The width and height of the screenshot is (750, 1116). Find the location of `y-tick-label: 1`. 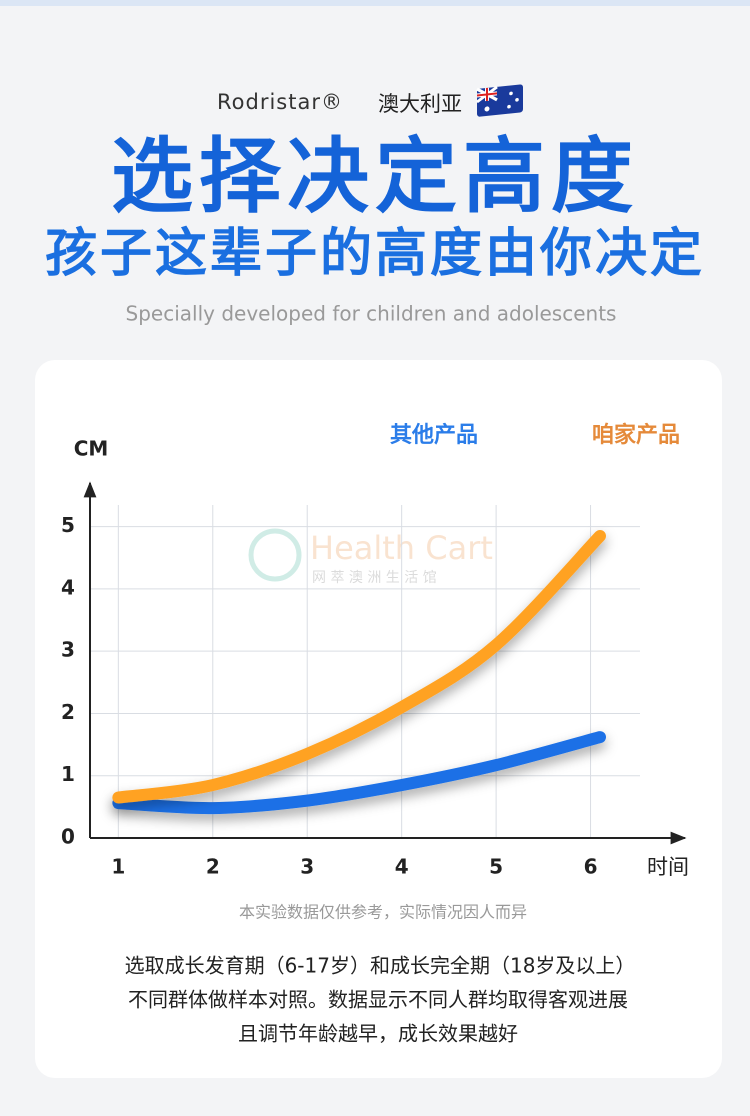

y-tick-label: 1 is located at coordinates (68, 774).